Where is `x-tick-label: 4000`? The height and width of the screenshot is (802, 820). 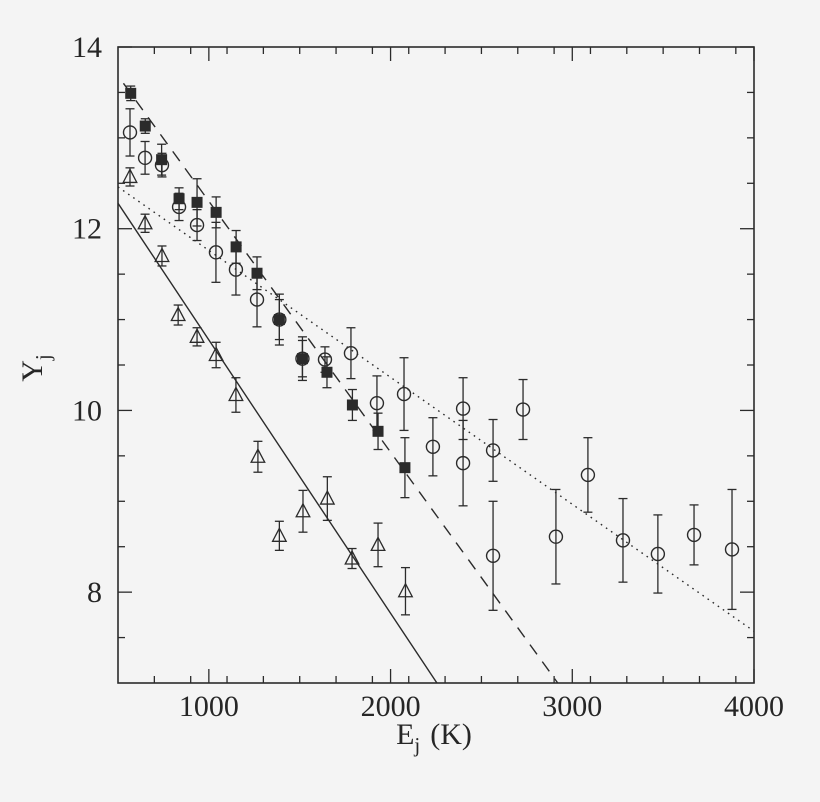 x-tick-label: 4000 is located at coordinates (754, 706).